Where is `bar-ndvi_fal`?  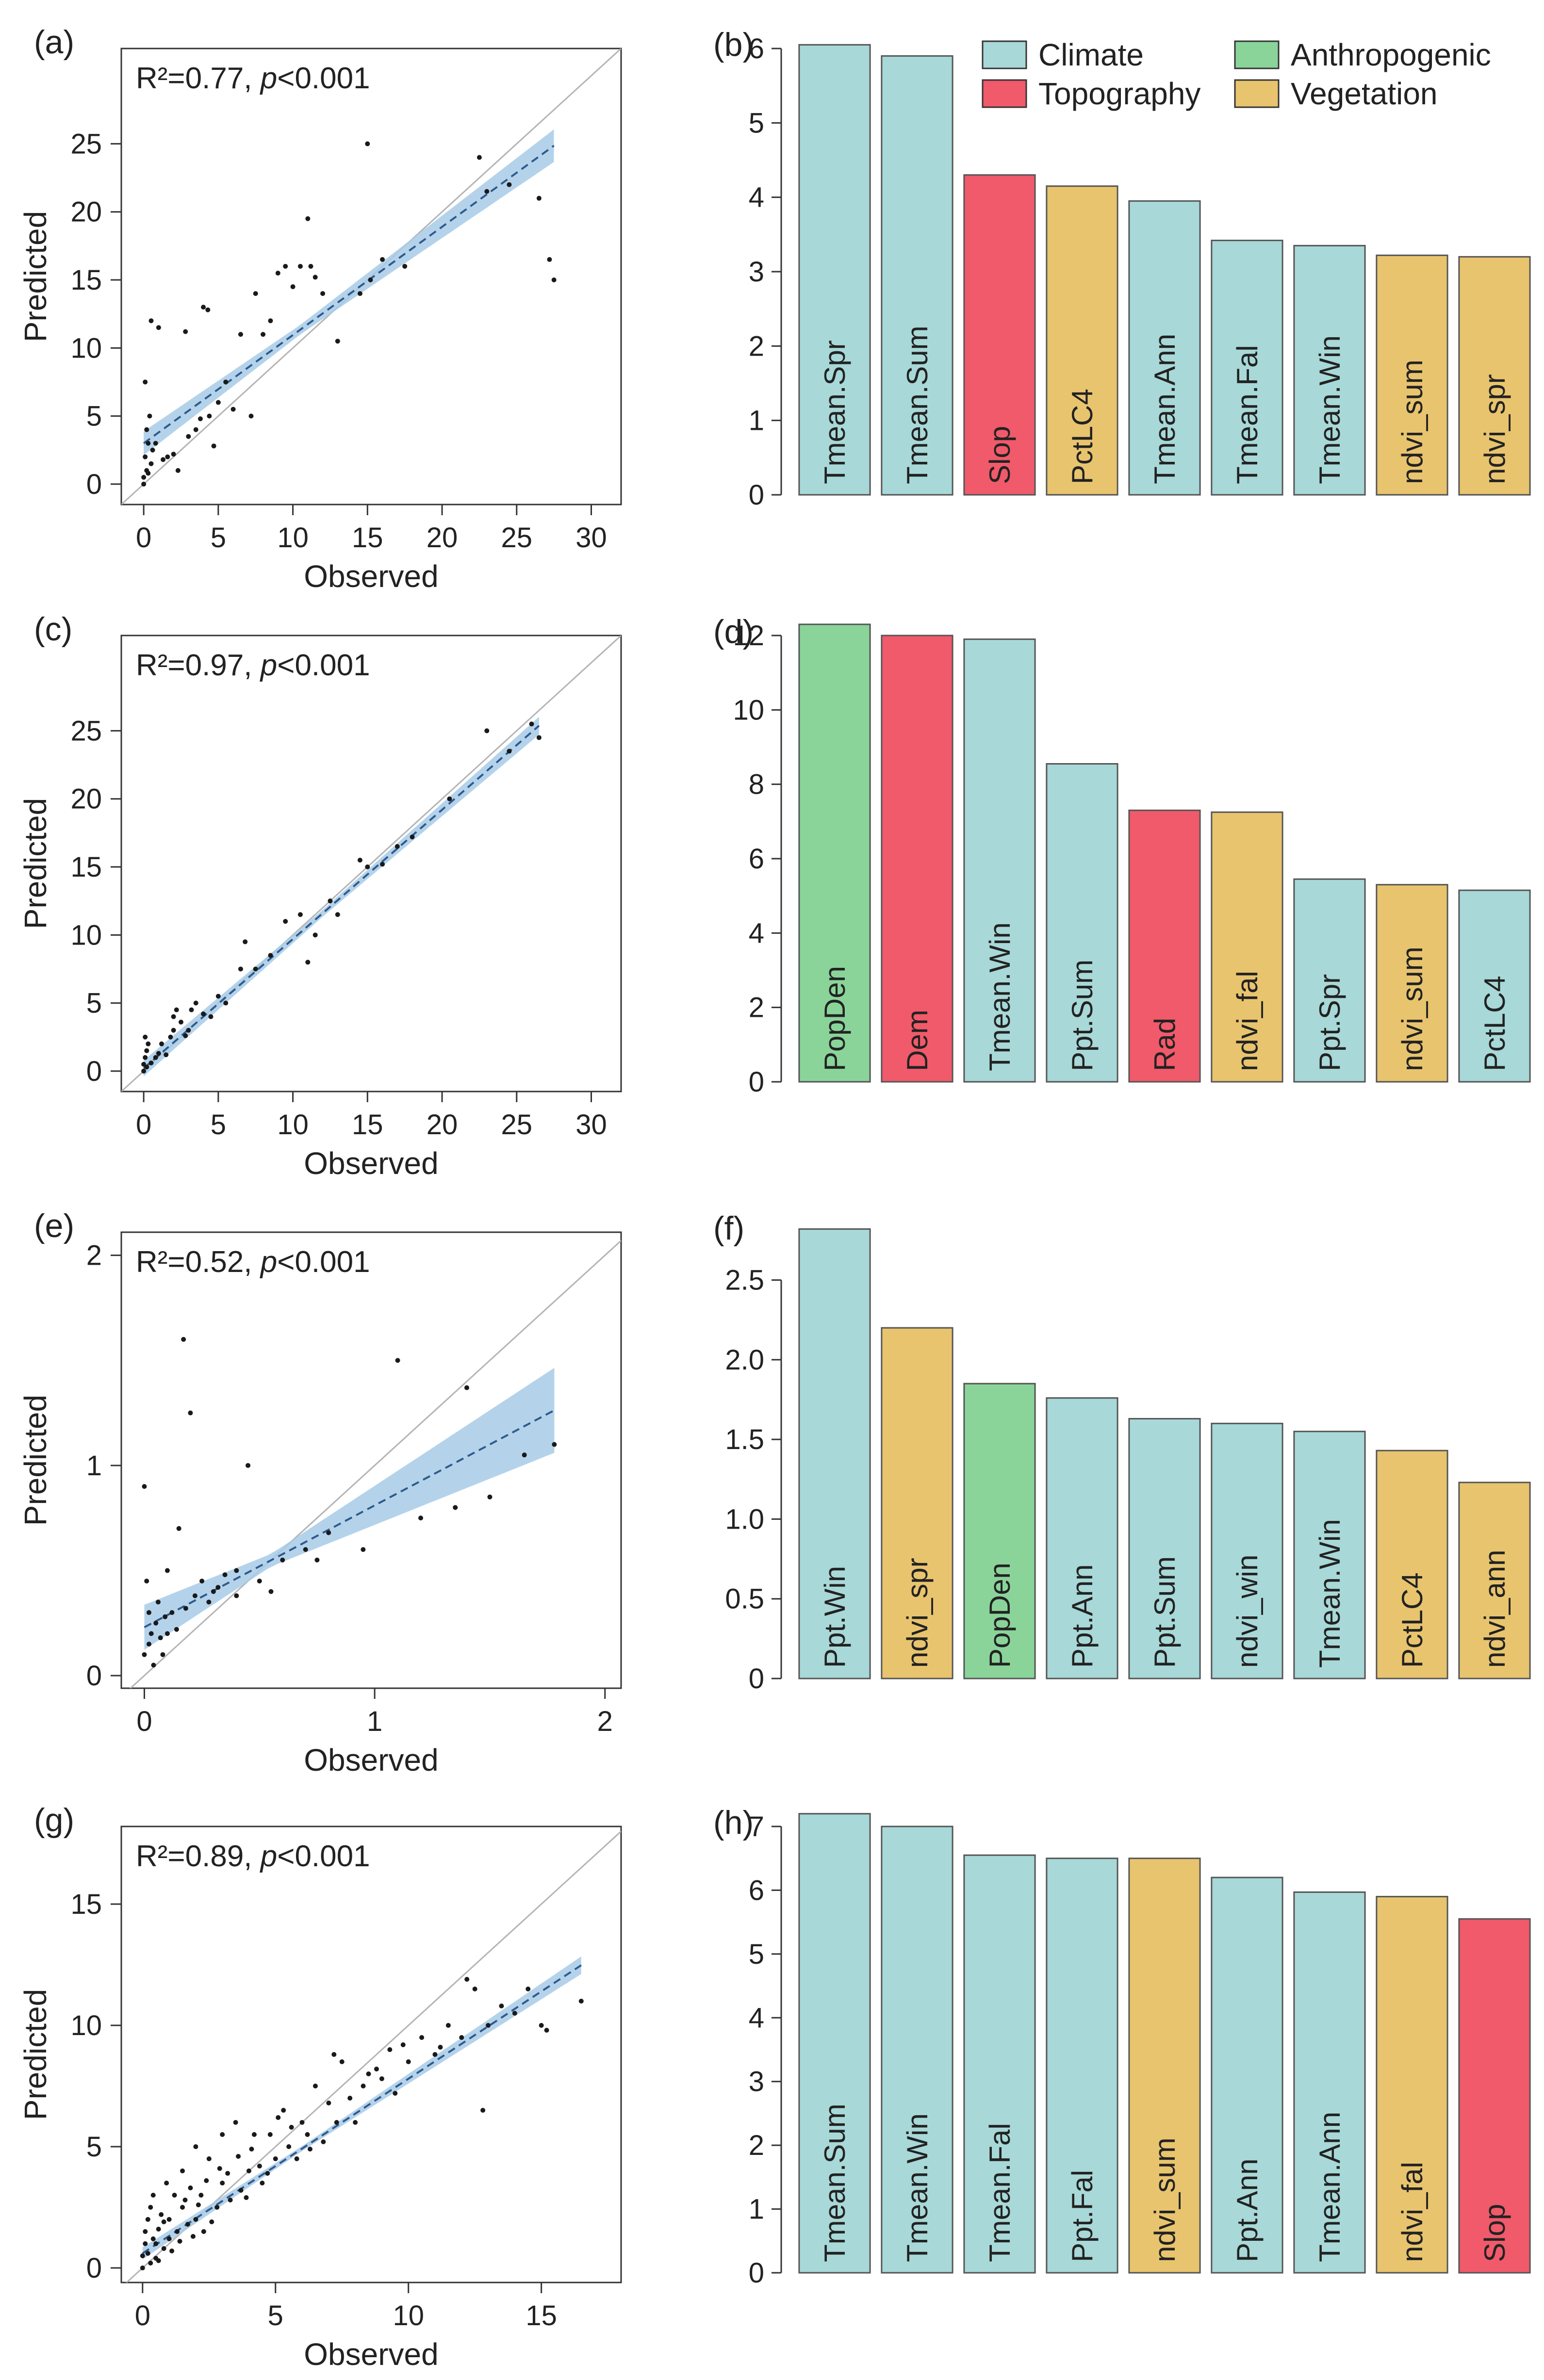 bar-ndvi_fal is located at coordinates (1247, 947).